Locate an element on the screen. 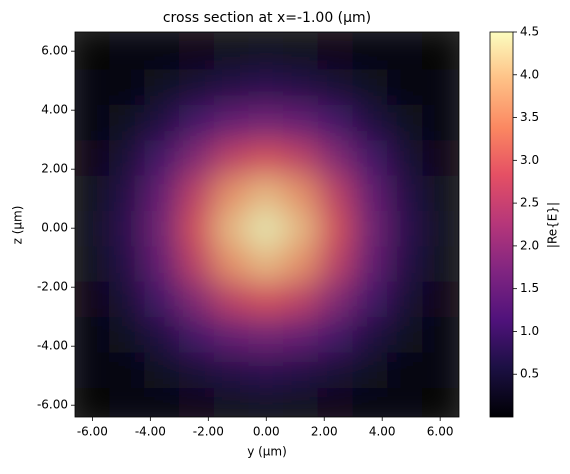 The width and height of the screenshot is (570, 474). y-tick-label: 0.00 is located at coordinates (54, 228).